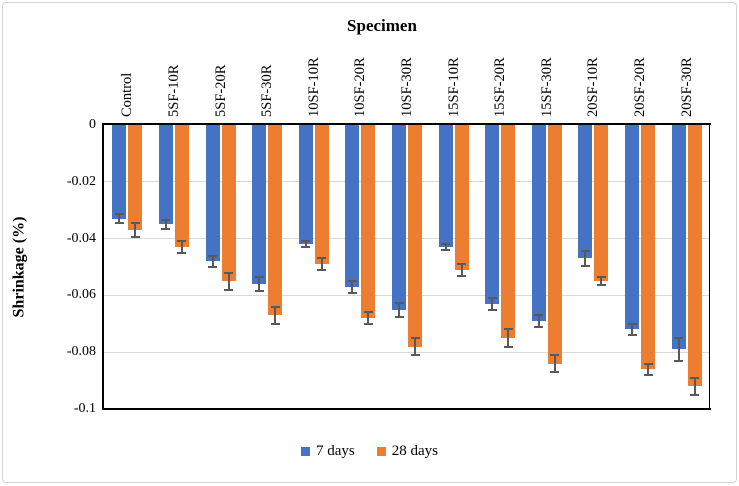 The height and width of the screenshot is (486, 739). What do you see at coordinates (84, 408) in the screenshot?
I see `y-tick-label: -0.1` at bounding box center [84, 408].